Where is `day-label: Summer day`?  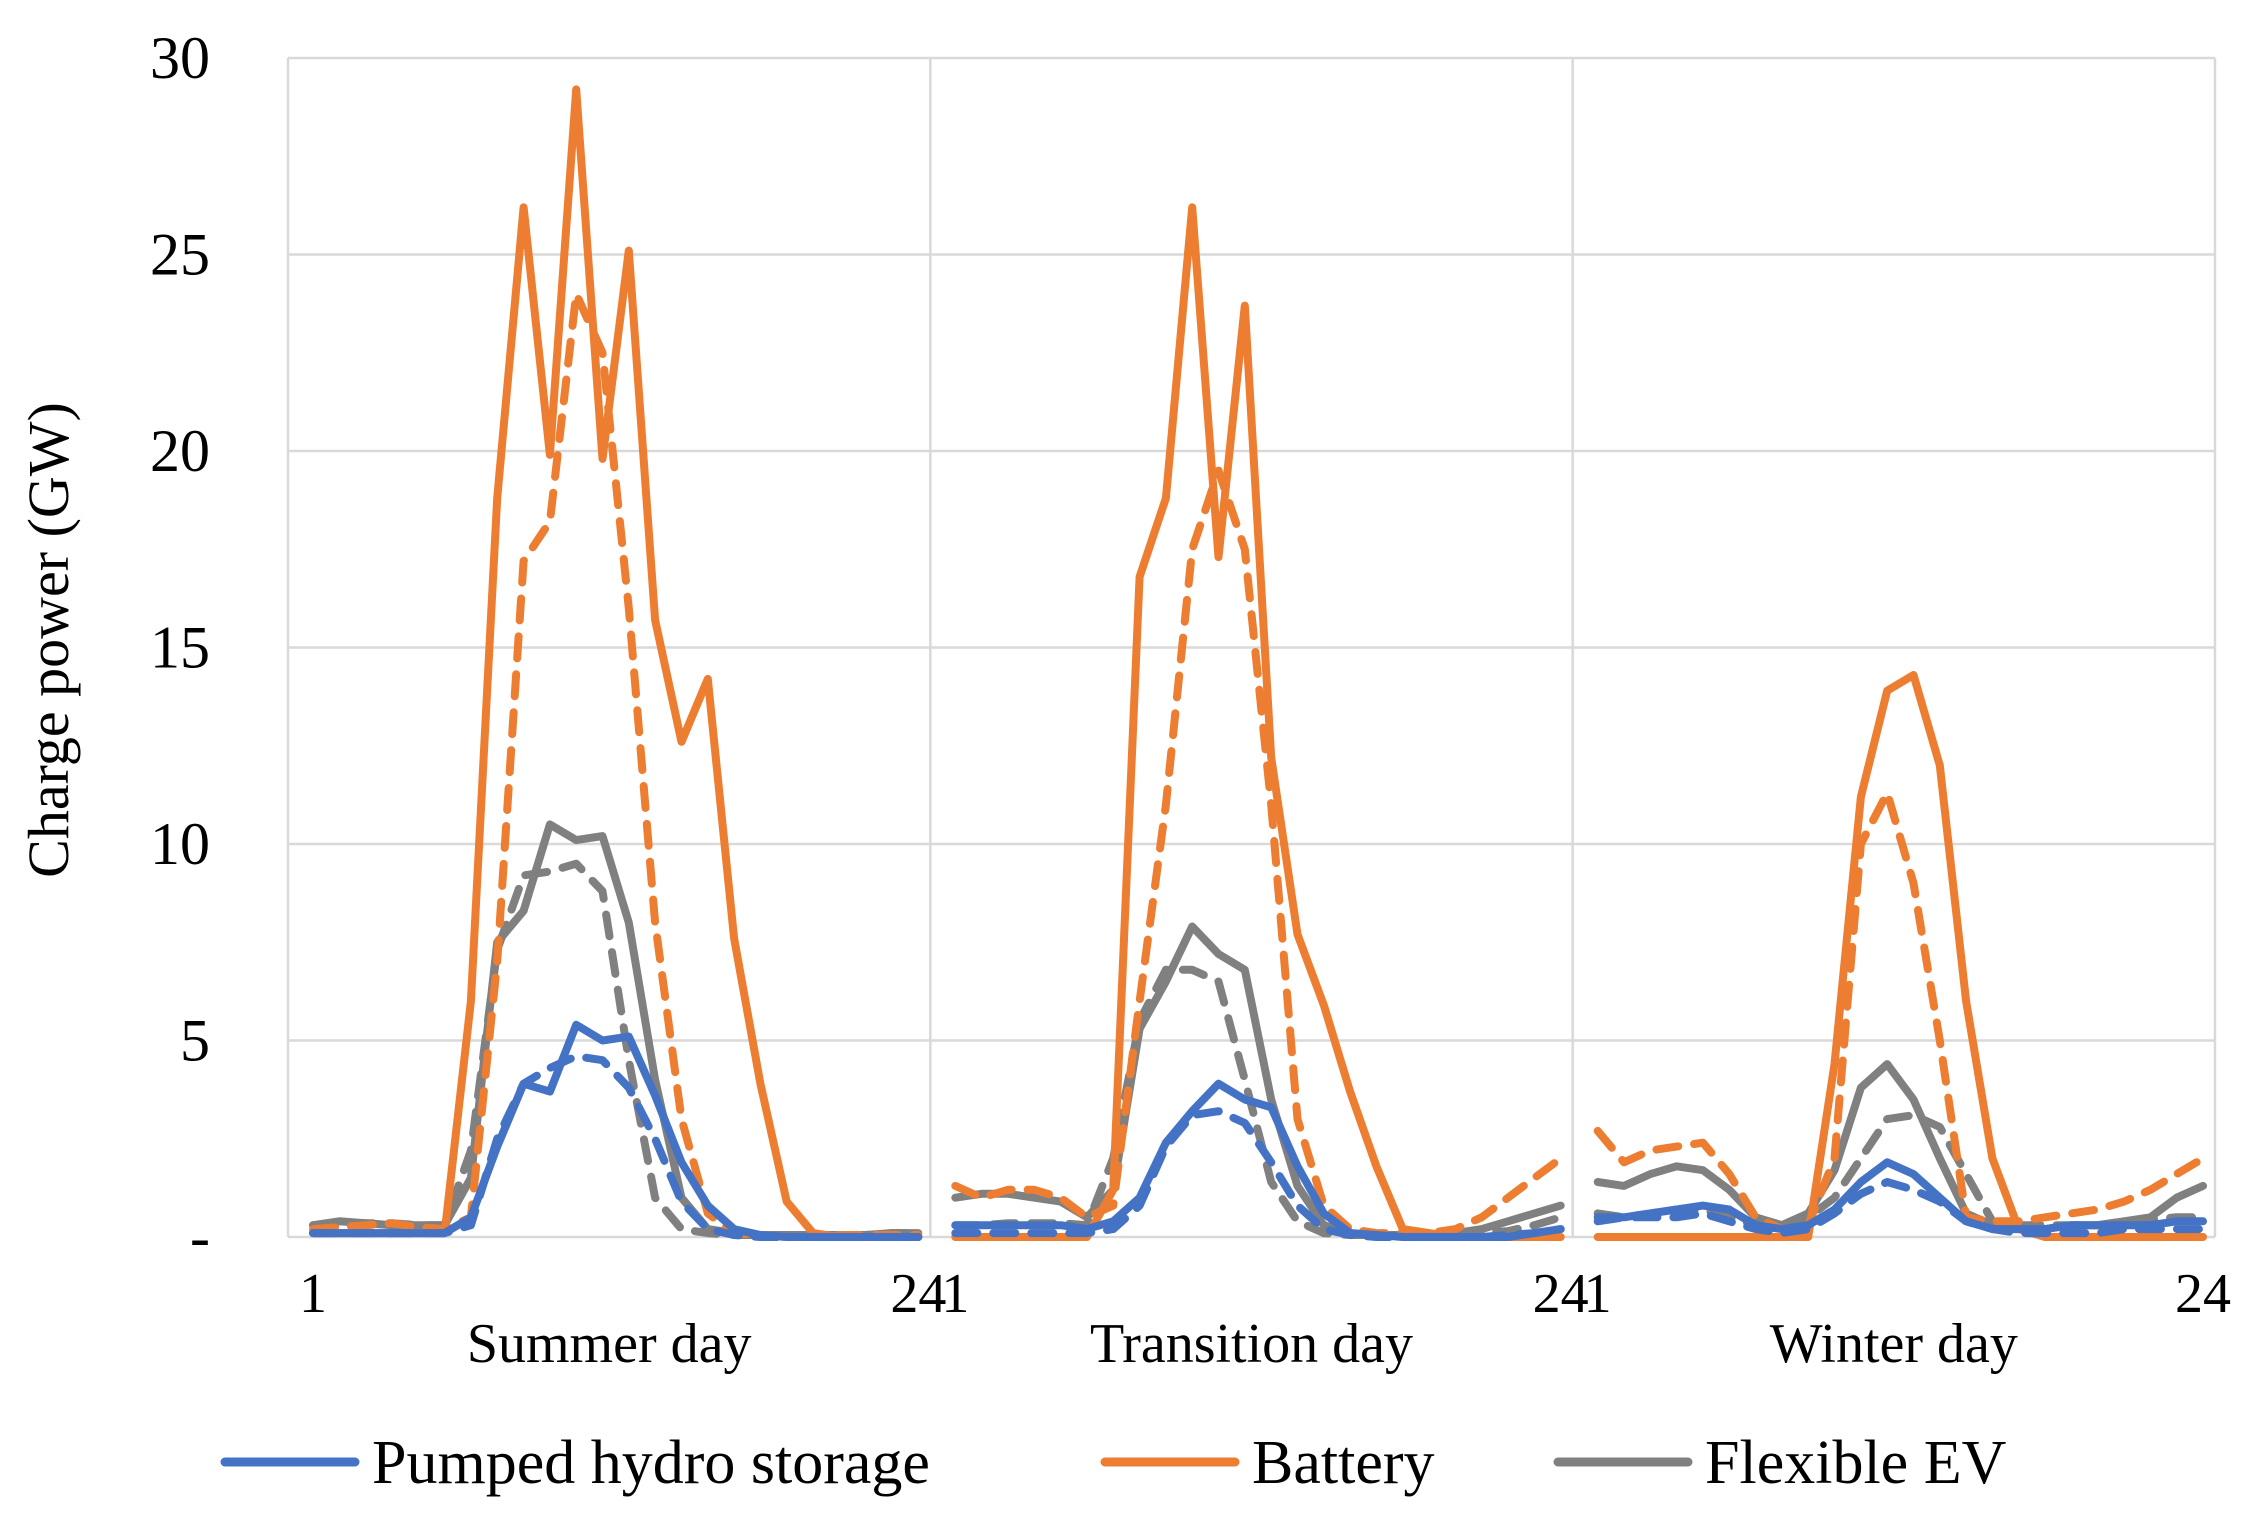
day-label: Summer day is located at coordinates (609, 1344).